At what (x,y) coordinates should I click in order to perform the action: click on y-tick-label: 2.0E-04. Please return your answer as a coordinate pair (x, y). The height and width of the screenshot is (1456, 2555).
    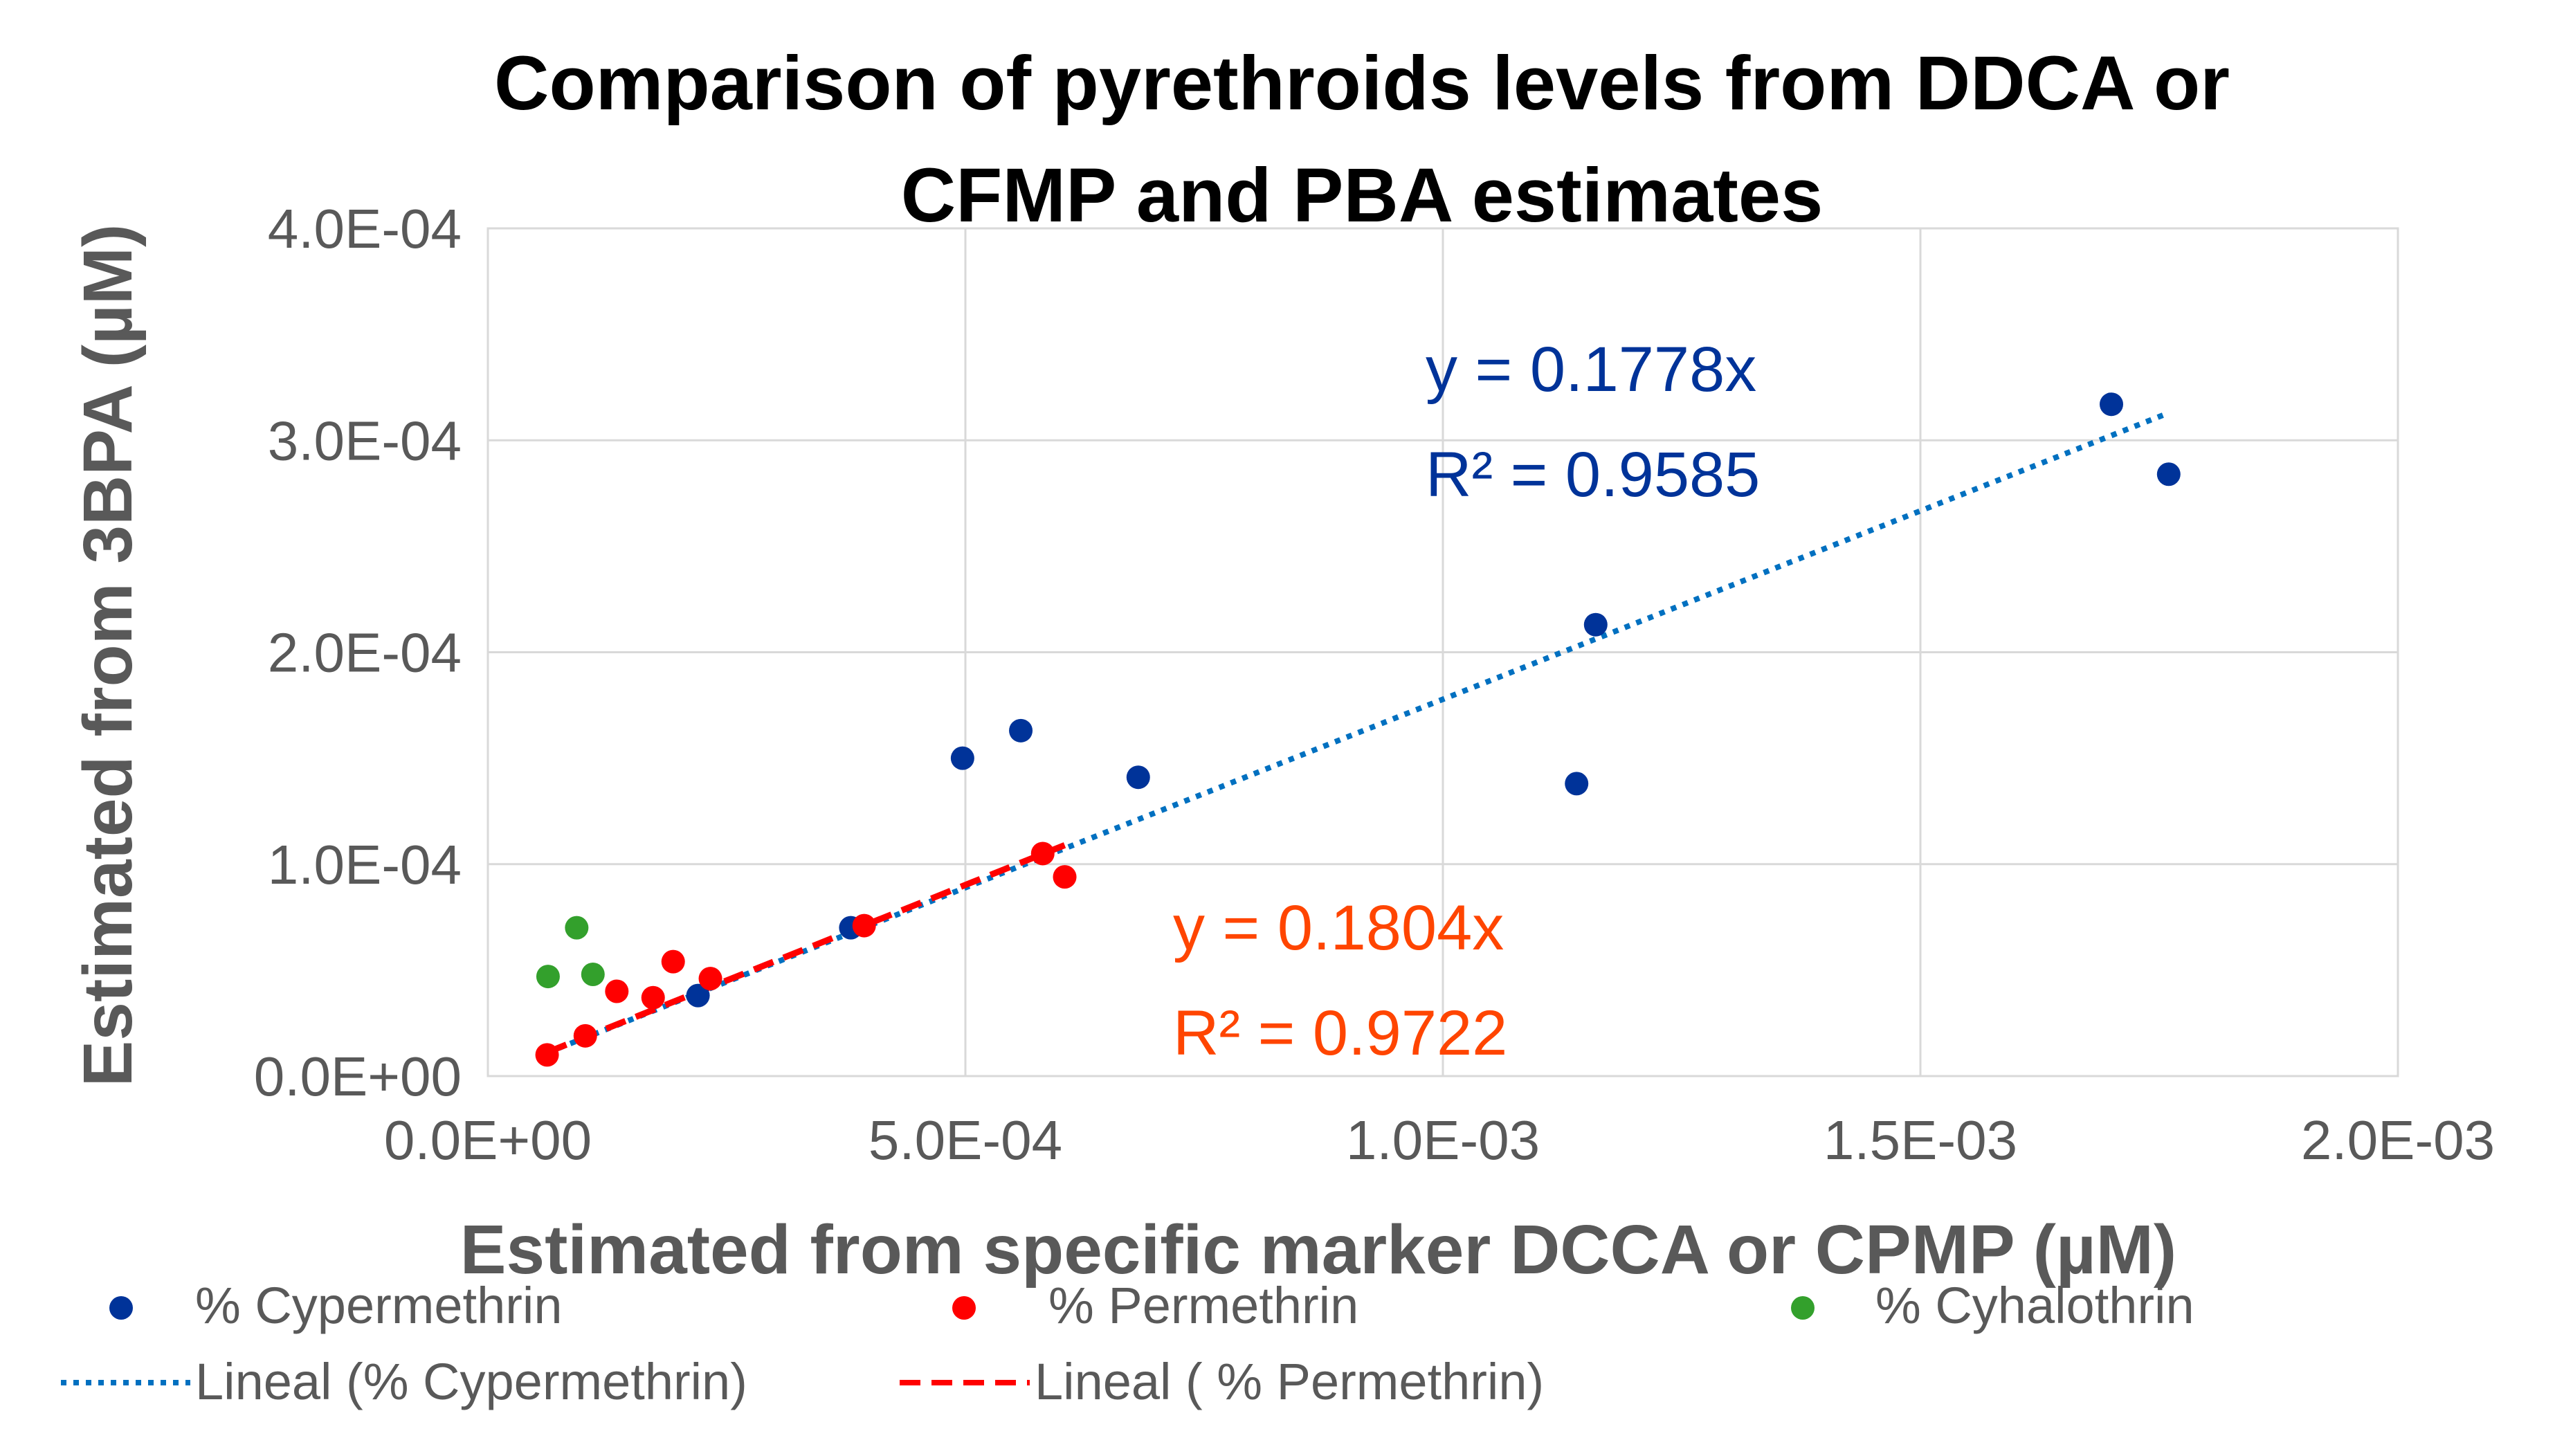
    Looking at the image, I should click on (365, 653).